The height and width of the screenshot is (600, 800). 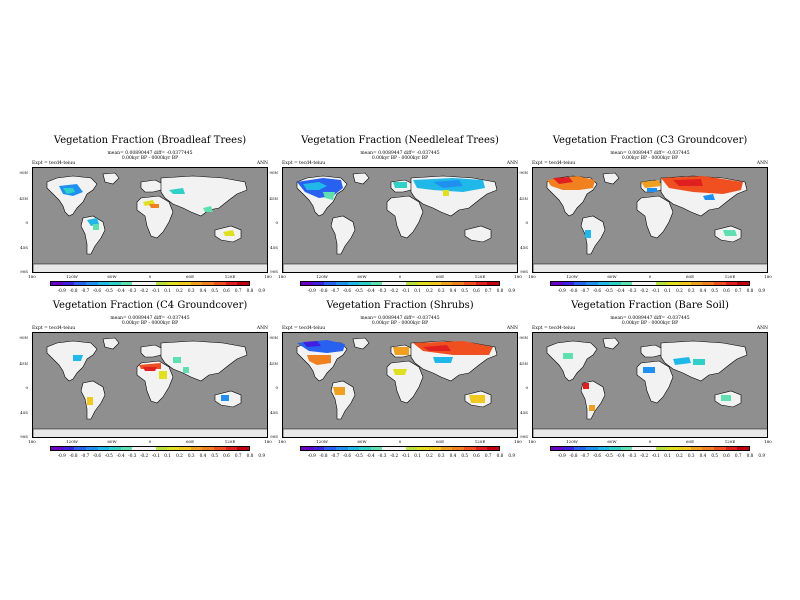 I want to click on colorbar-tick-label: -0.2, so click(x=394, y=455).